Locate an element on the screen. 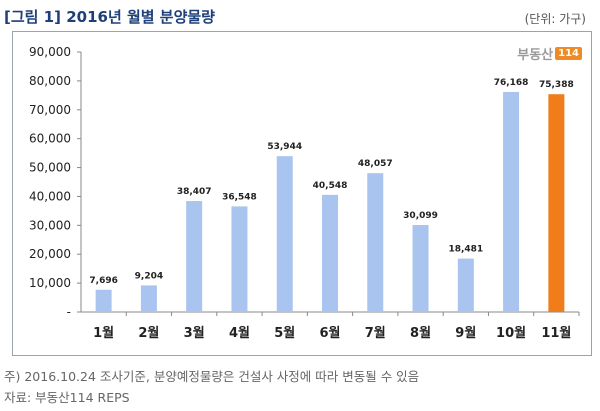 This screenshot has width=600, height=411. unit-label: (단위: 가구) is located at coordinates (555, 19).